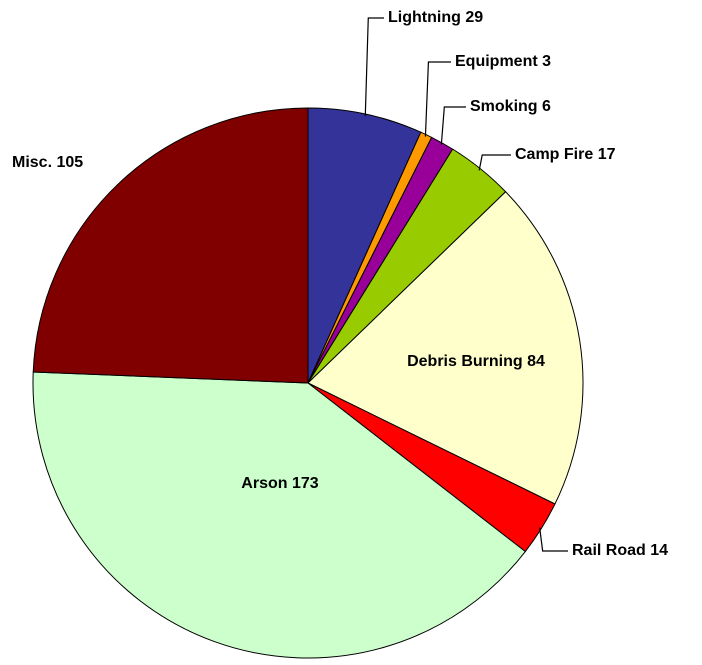 The image size is (702, 665). Describe the element at coordinates (264, 483) in the screenshot. I see `slice-label-name: Arson` at that location.